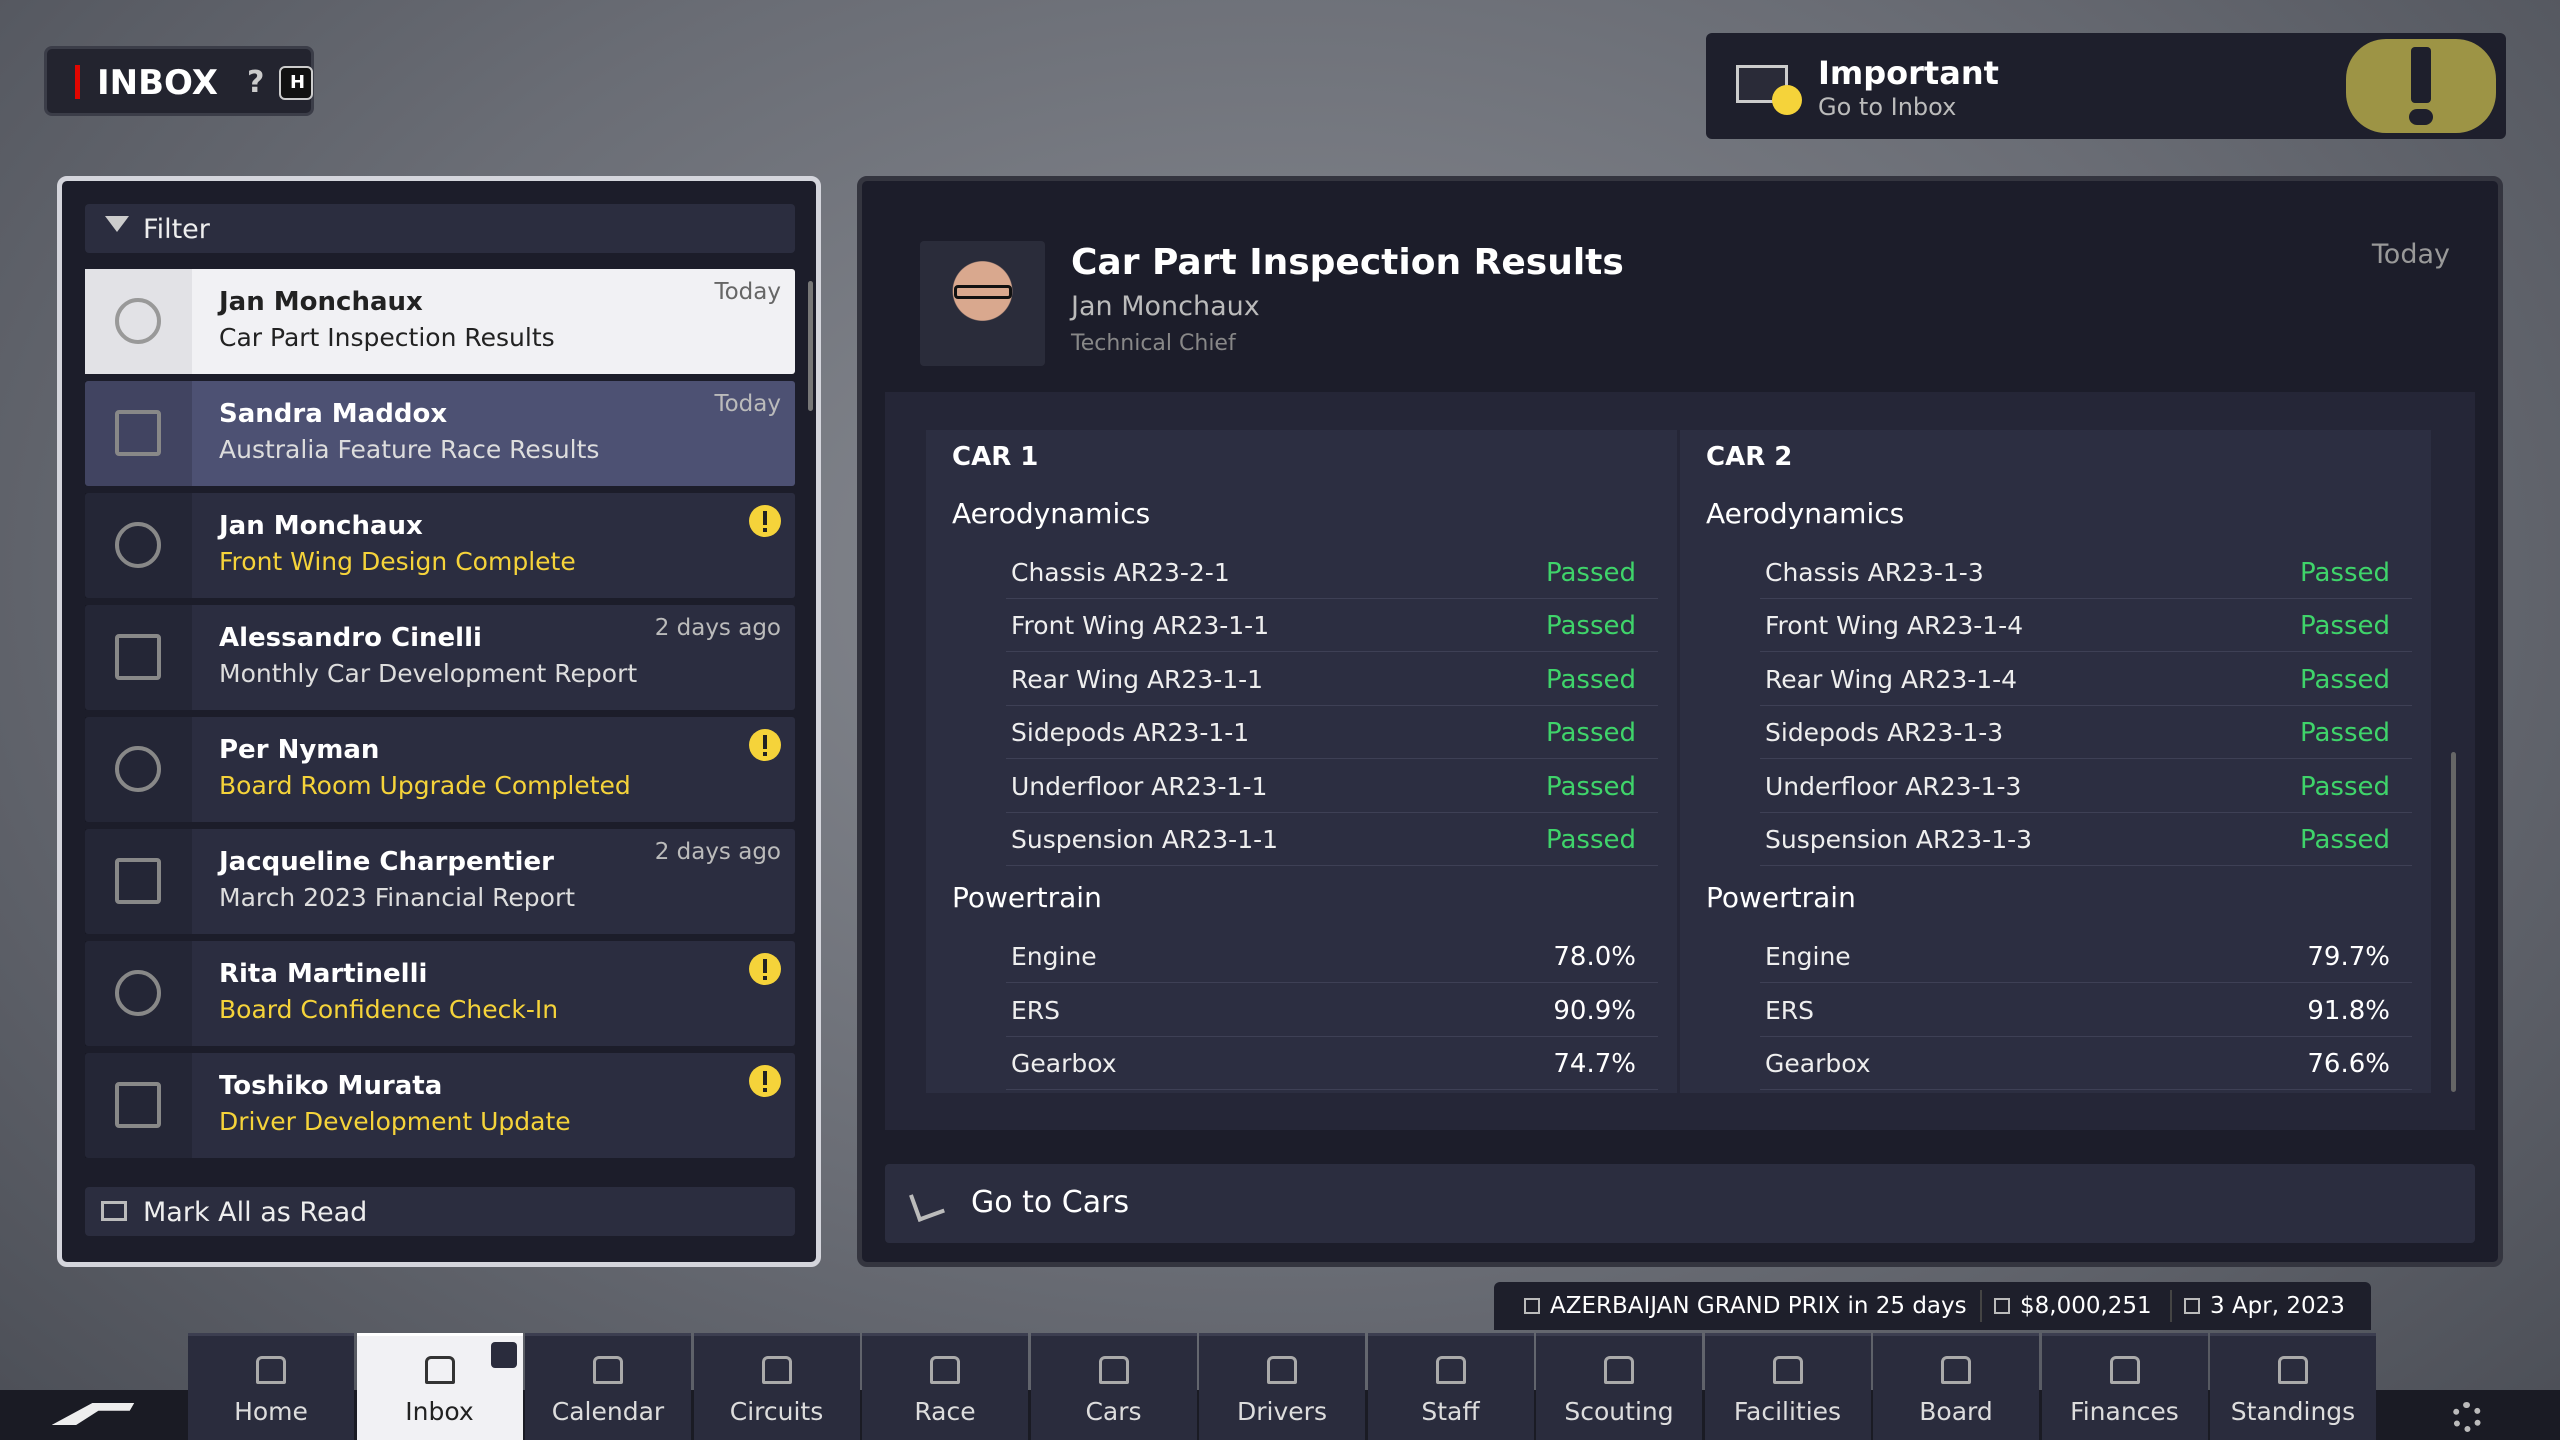 Image resolution: width=2560 pixels, height=1440 pixels. Describe the element at coordinates (77, 82) in the screenshot. I see `accent` at that location.